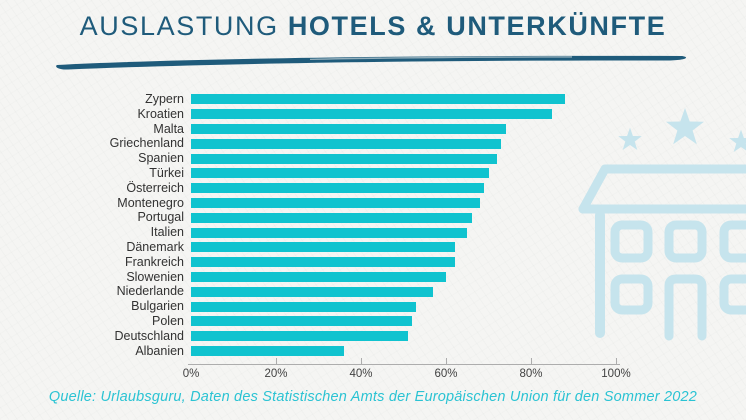 The width and height of the screenshot is (746, 420). What do you see at coordinates (662, 224) in the screenshot?
I see `hotel-building-icon` at bounding box center [662, 224].